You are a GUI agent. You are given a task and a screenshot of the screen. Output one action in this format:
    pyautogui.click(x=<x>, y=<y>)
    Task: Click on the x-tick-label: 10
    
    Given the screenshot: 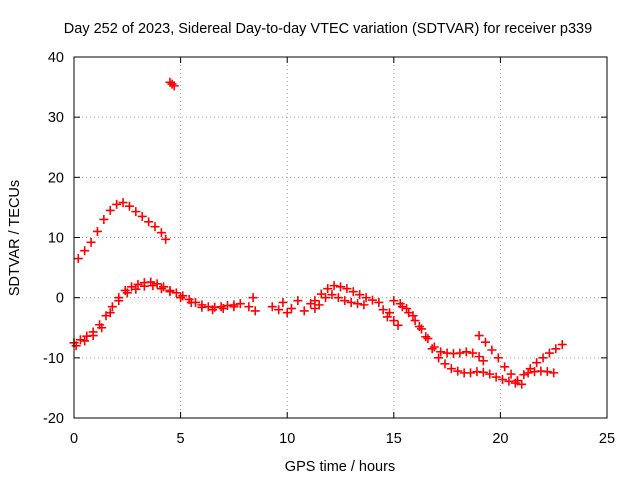 What is the action you would take?
    pyautogui.click(x=287, y=439)
    